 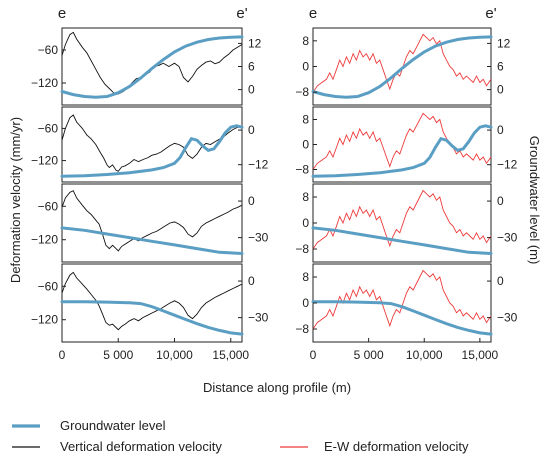 I want to click on profile-end-label-right: e', so click(x=490, y=13).